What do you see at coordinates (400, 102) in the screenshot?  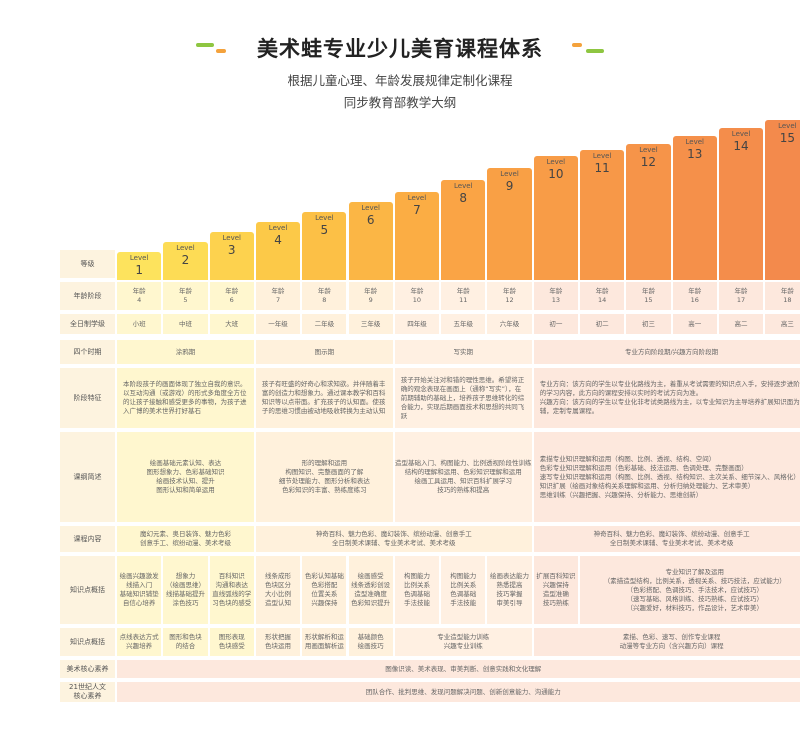 I see `subtitle-line-2: 同步教育部教学大纲` at bounding box center [400, 102].